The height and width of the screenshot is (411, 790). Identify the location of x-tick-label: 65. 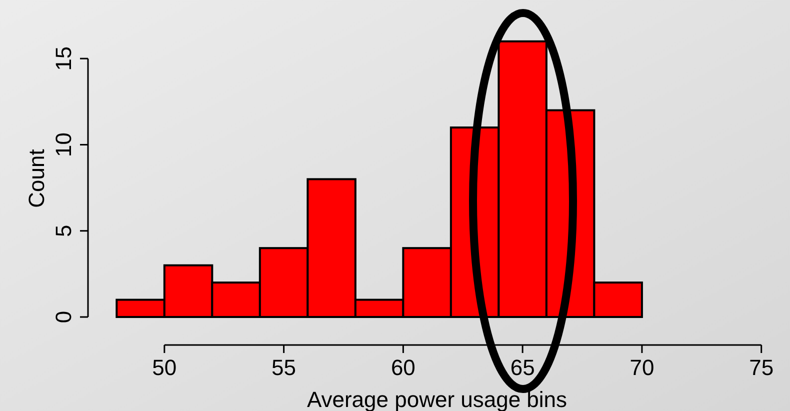
(522, 367).